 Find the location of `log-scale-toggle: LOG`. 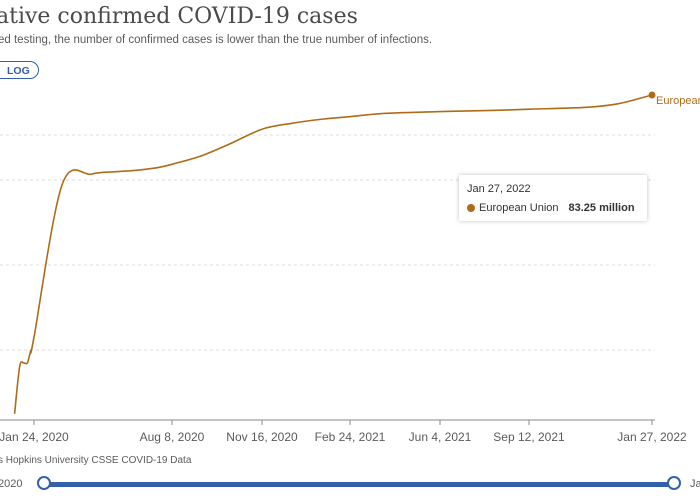

log-scale-toggle: LOG is located at coordinates (19, 70).